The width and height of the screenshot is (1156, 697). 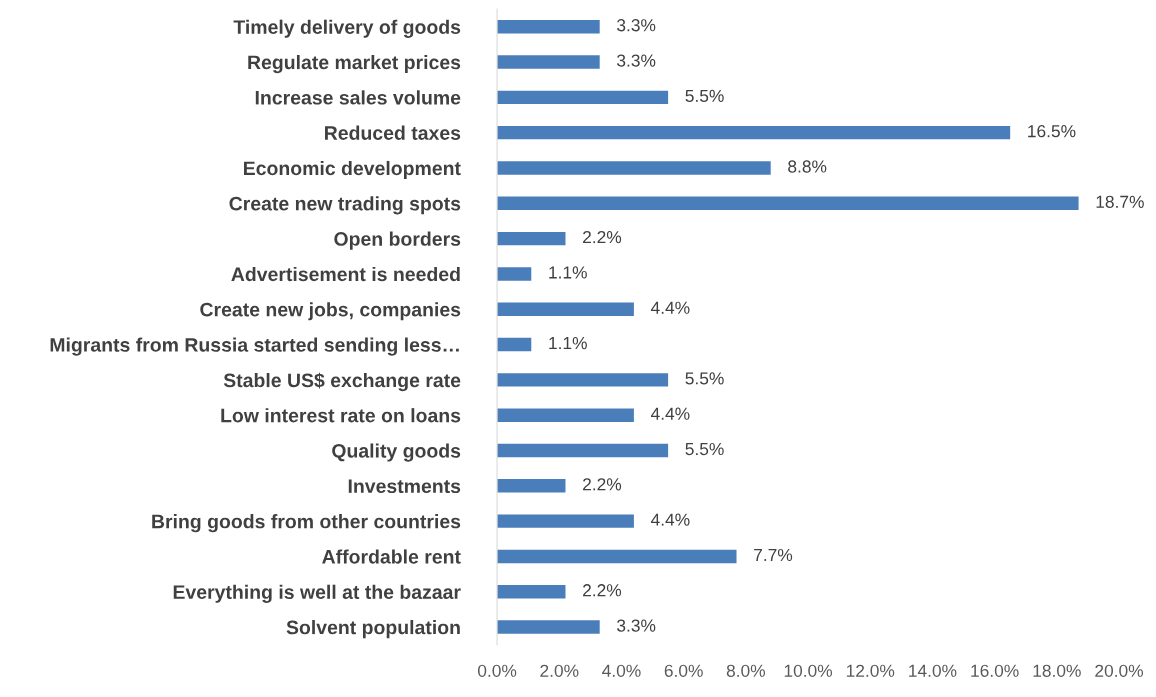 What do you see at coordinates (1120, 201) in the screenshot?
I see `data-label: 18.7%` at bounding box center [1120, 201].